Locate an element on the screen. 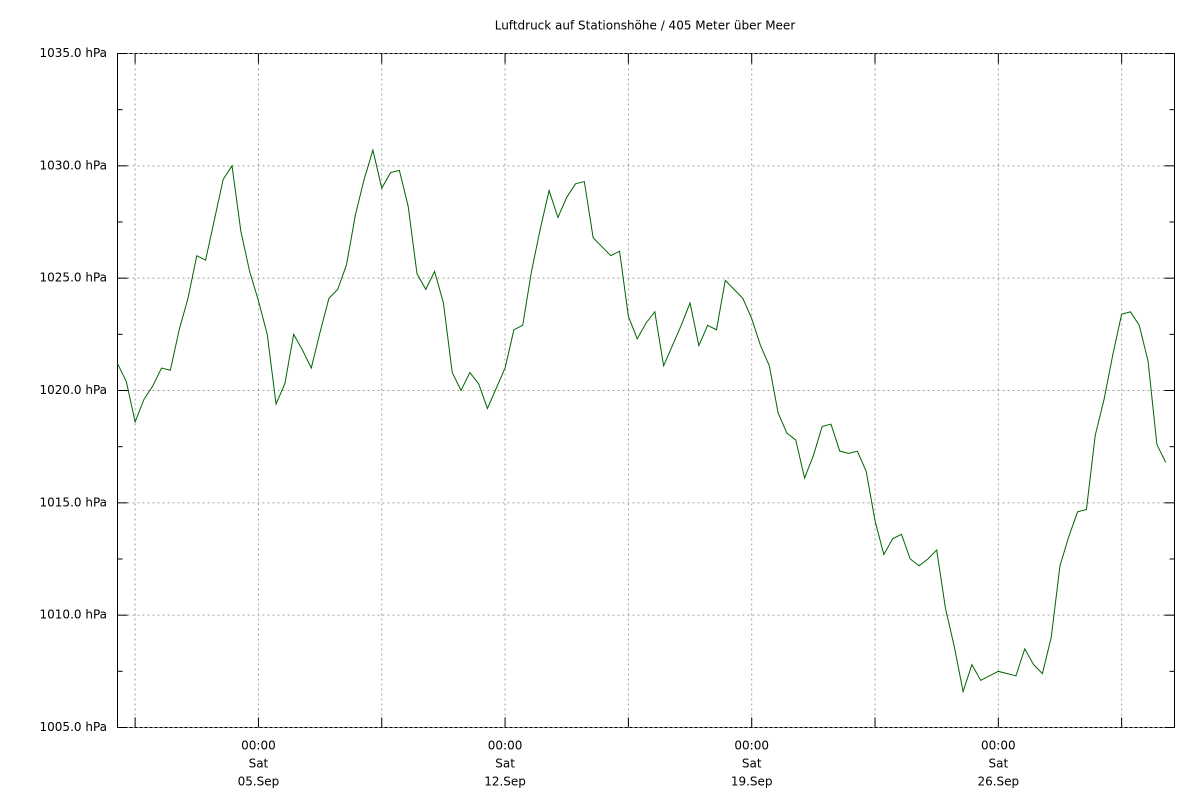  y-tick-label: 1010.0 hPa is located at coordinates (73, 615).